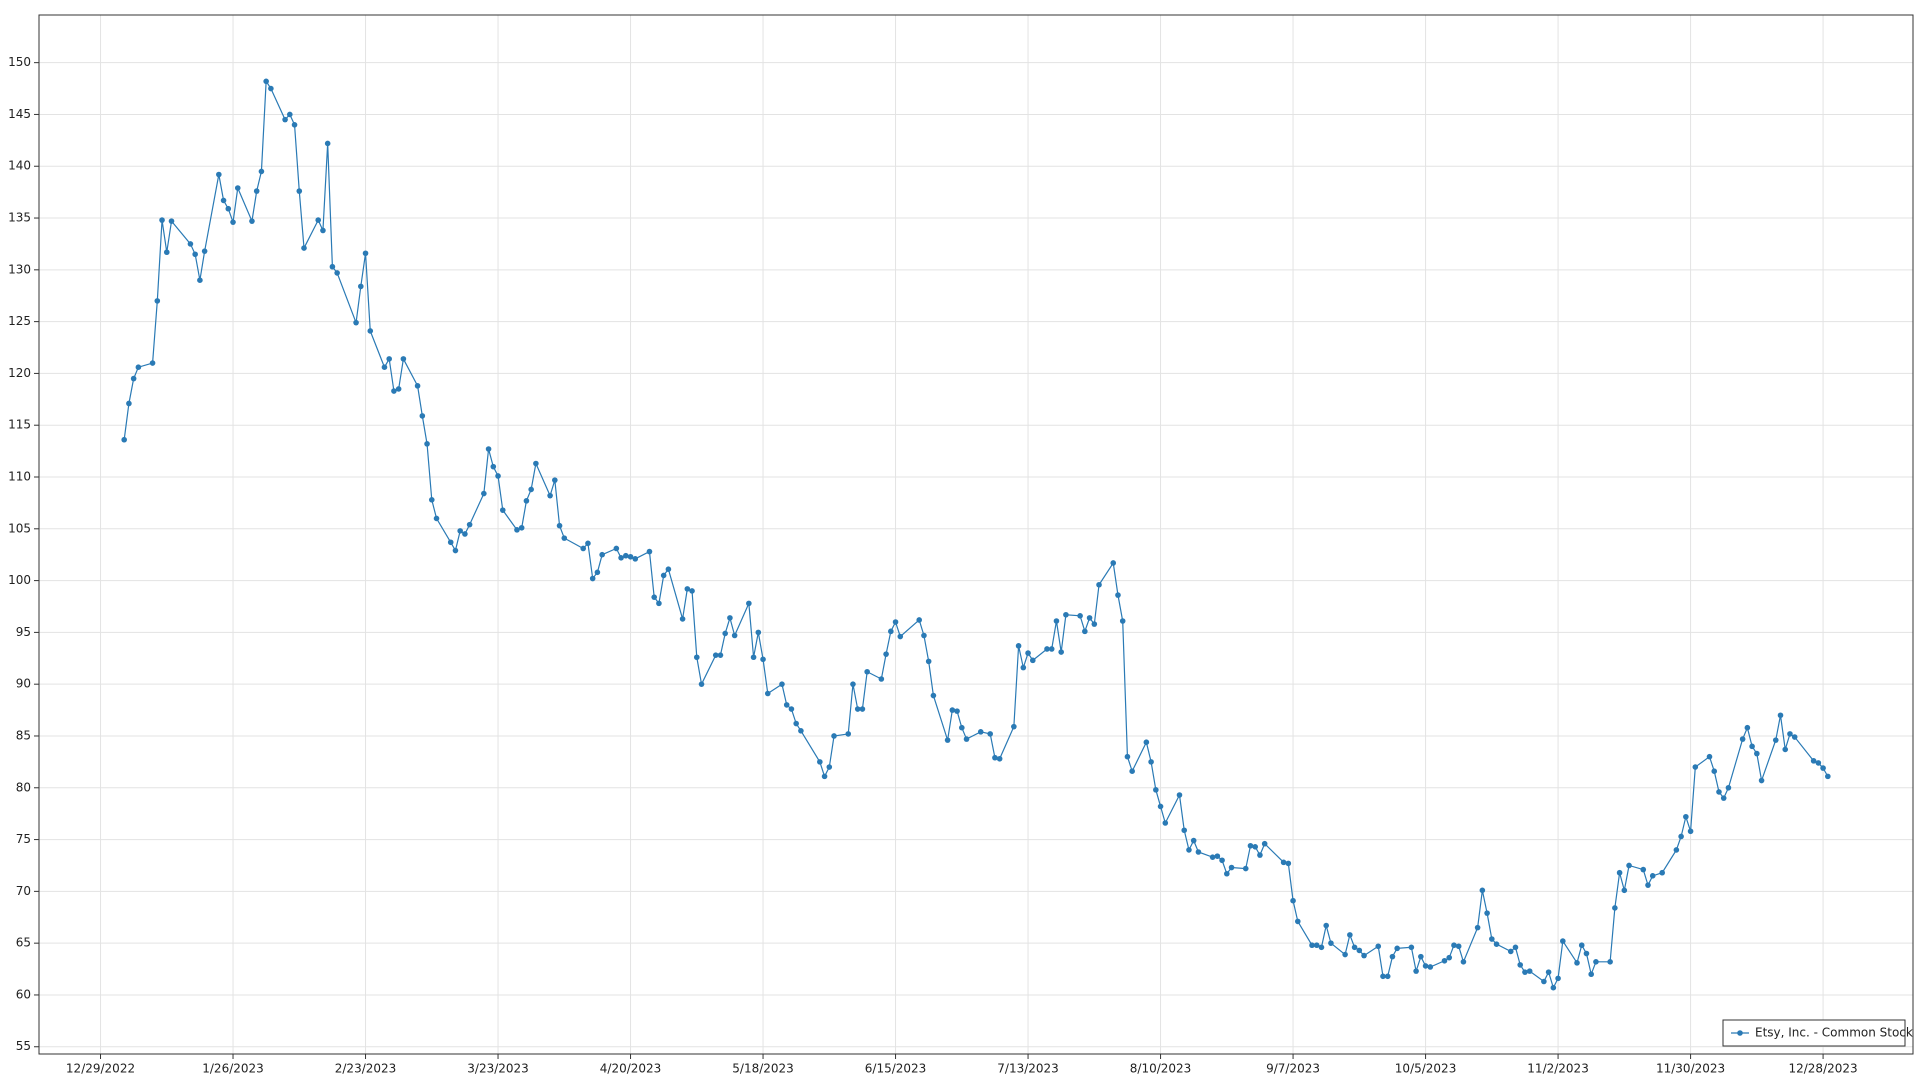 The width and height of the screenshot is (1920, 1080). I want to click on y-tick-label: 125, so click(19, 321).